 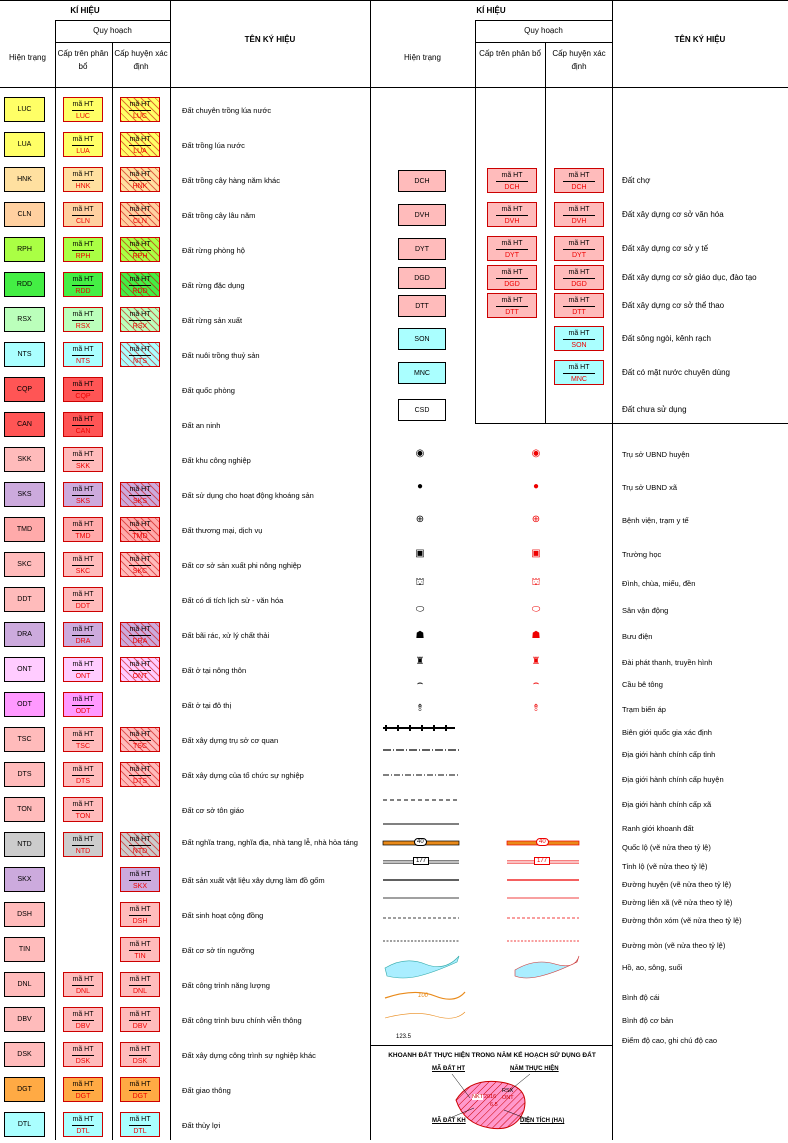 I want to click on code-box: mã HT DDT, so click(x=83, y=599).